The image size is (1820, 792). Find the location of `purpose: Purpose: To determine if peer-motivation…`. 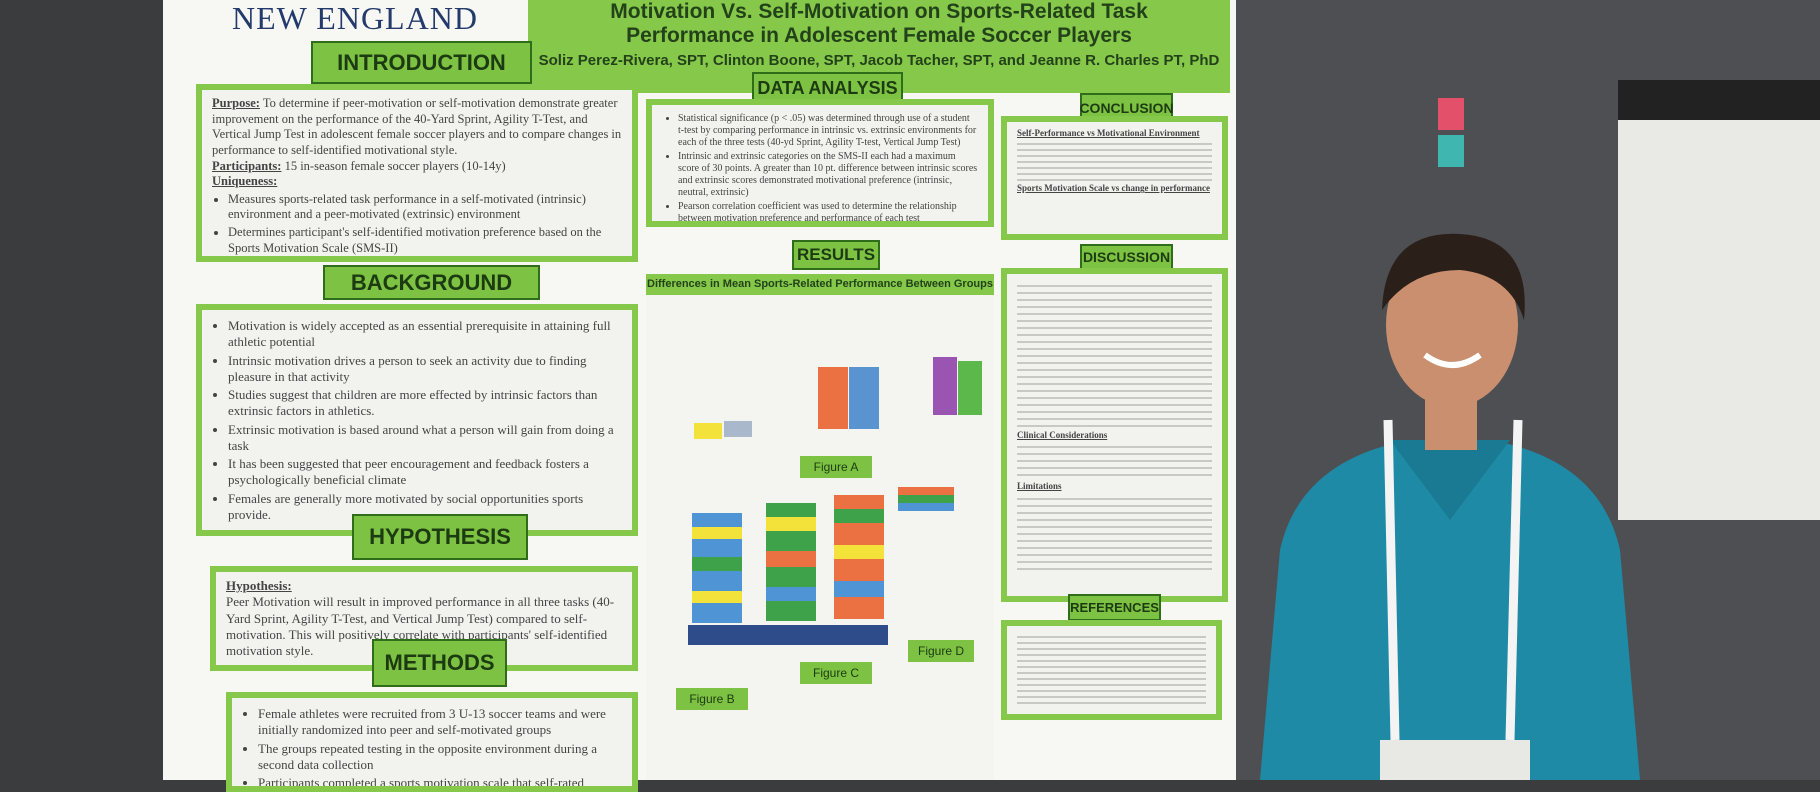

purpose: Purpose: To determine if peer-motivation… is located at coordinates (417, 127).